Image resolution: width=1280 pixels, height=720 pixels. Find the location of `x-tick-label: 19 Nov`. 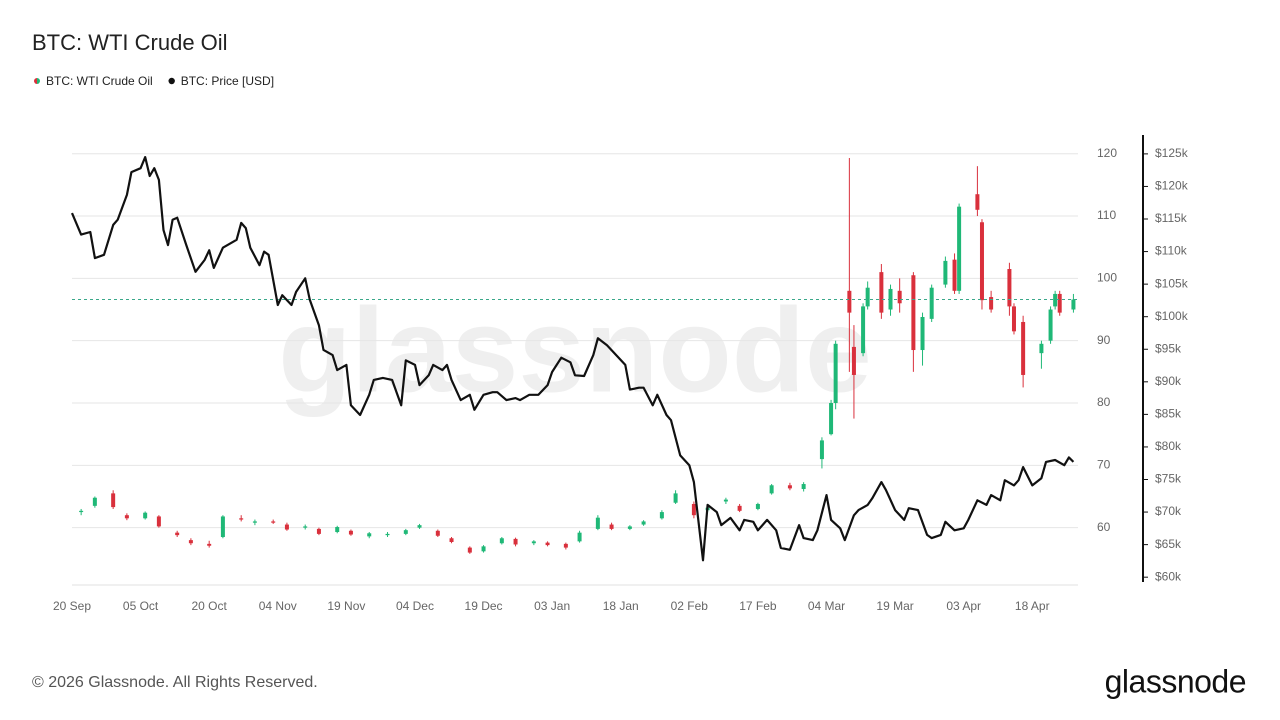

x-tick-label: 19 Nov is located at coordinates (346, 606).